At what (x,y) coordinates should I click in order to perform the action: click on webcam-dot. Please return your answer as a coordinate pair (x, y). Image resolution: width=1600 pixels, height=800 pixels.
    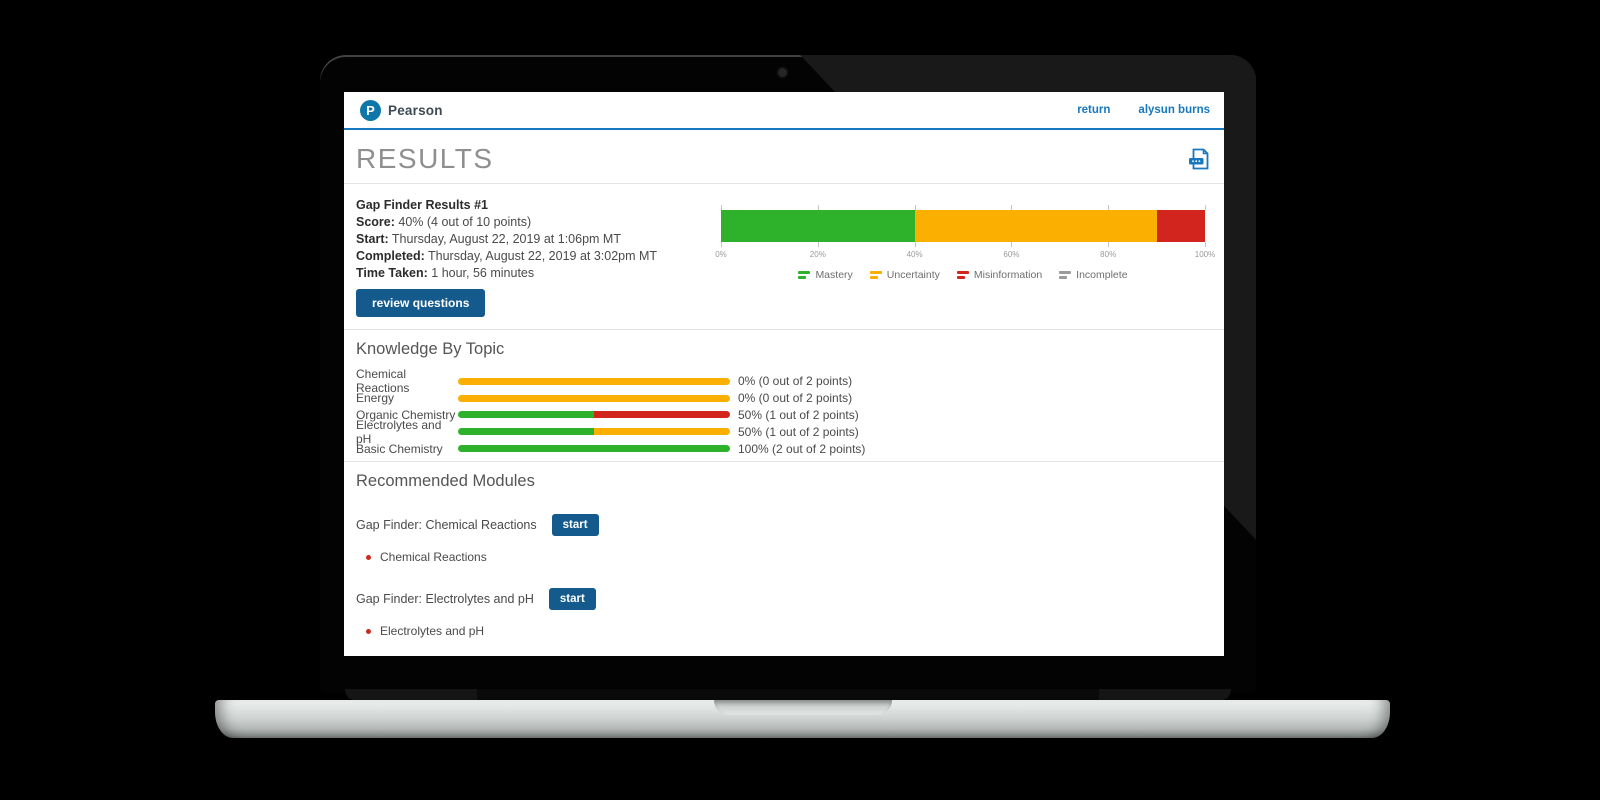
    Looking at the image, I should click on (782, 72).